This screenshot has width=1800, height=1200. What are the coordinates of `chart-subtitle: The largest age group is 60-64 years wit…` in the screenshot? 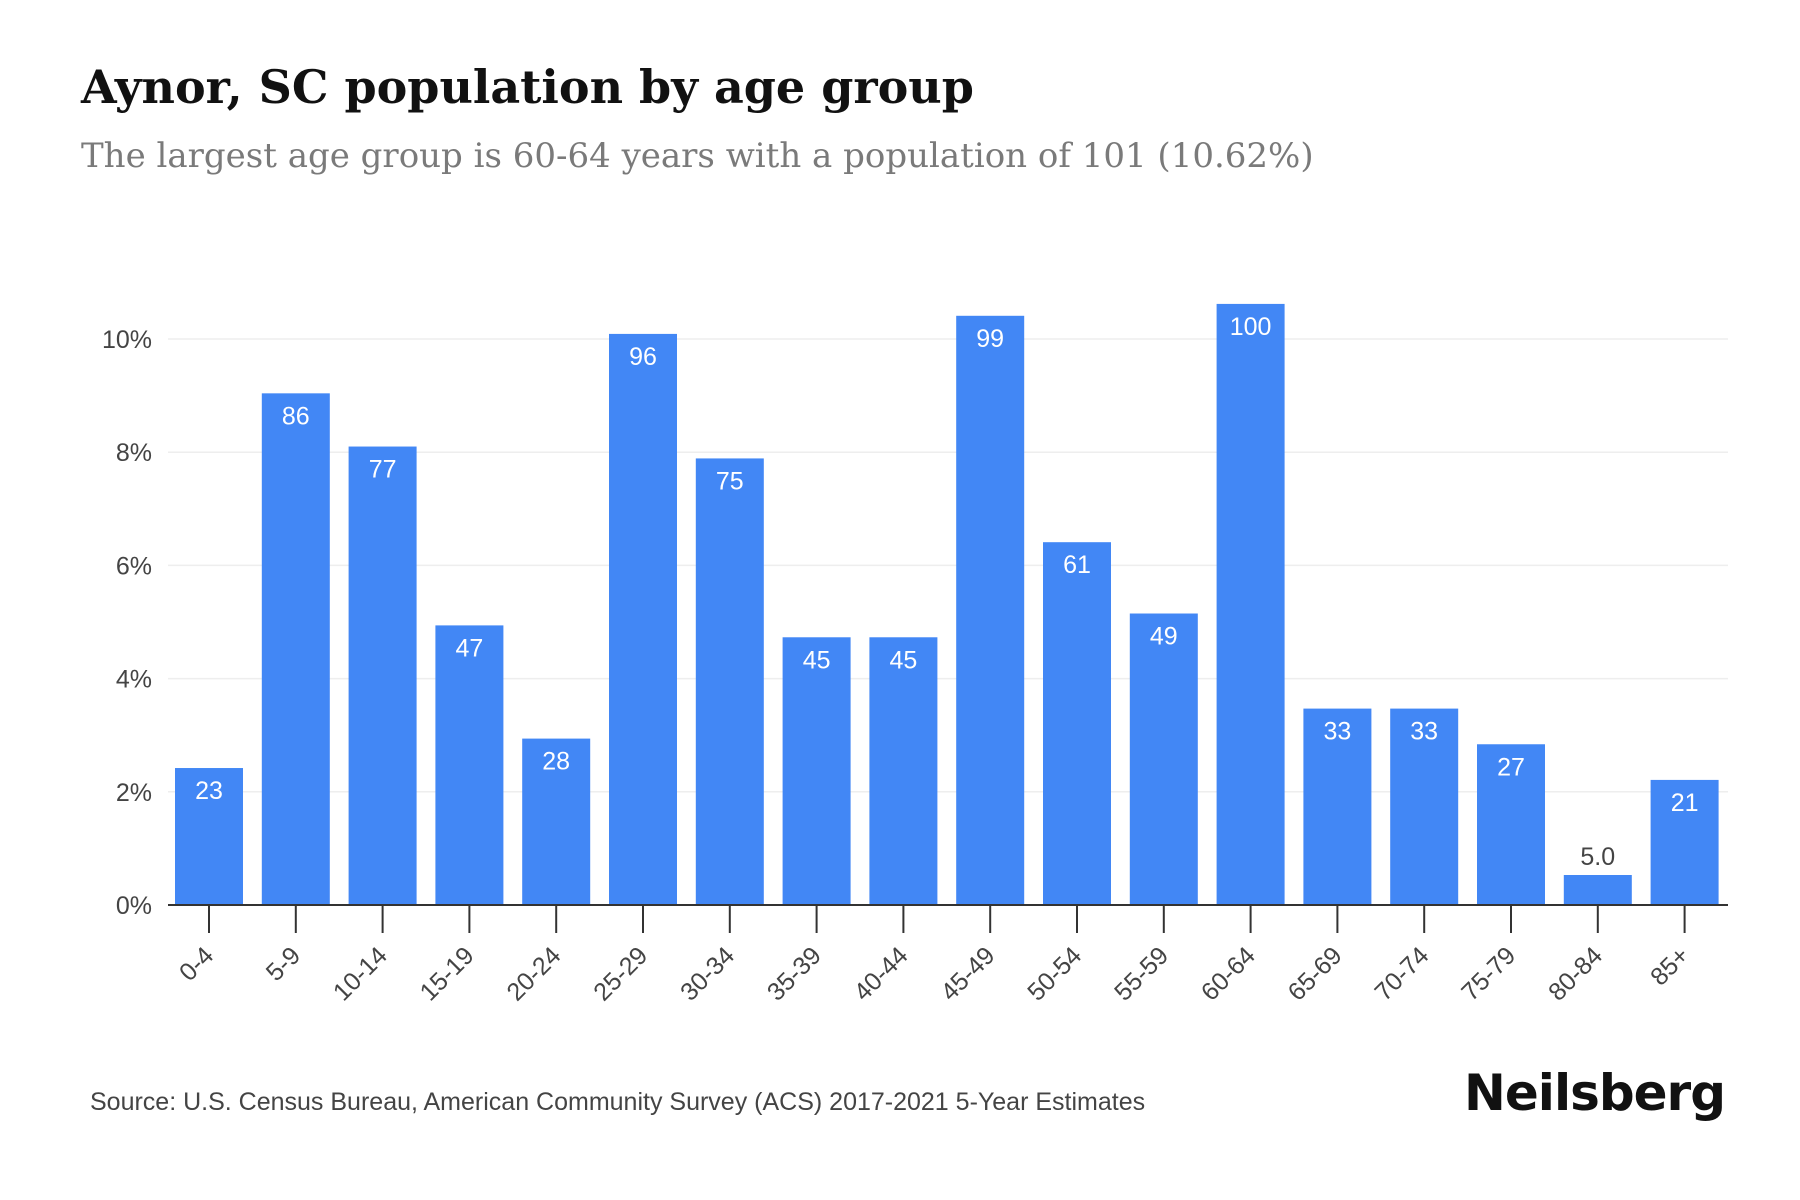 It's located at (697, 156).